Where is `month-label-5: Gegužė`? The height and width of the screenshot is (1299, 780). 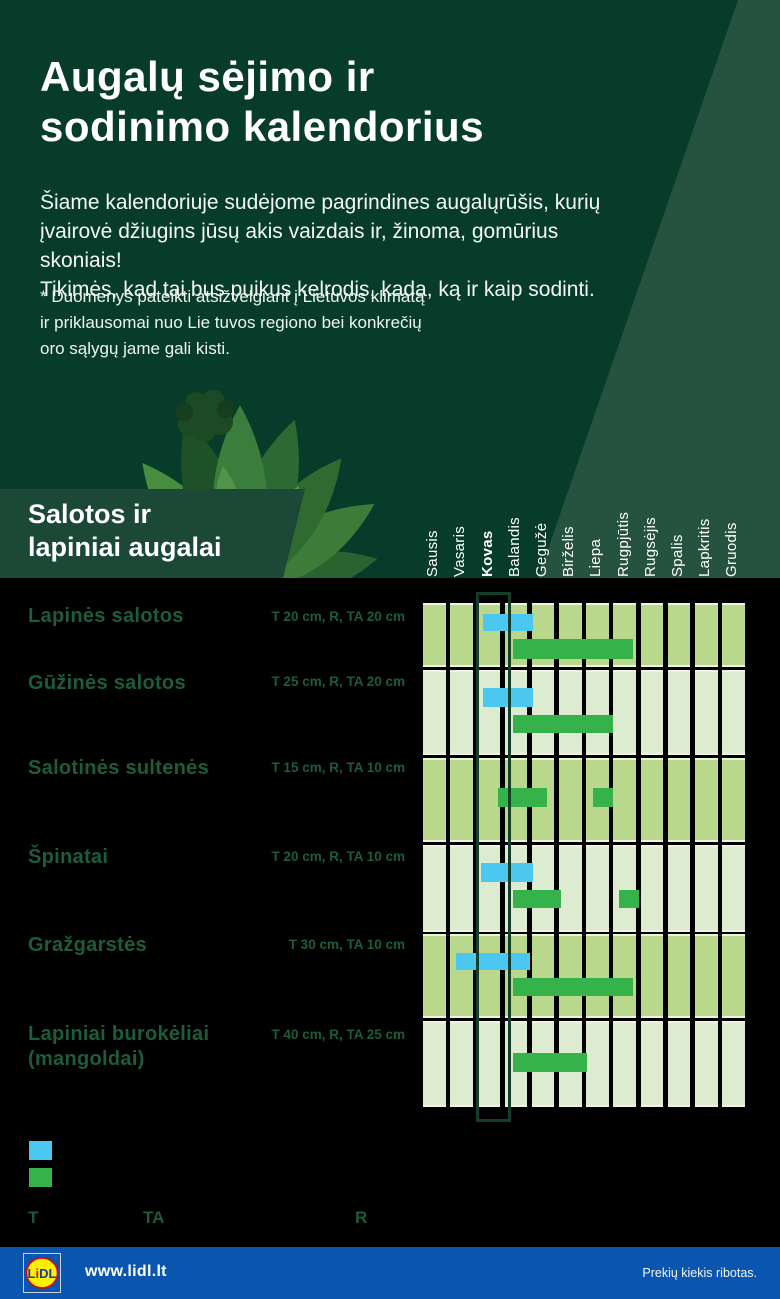
month-label-5: Gegužė is located at coordinates (542, 549).